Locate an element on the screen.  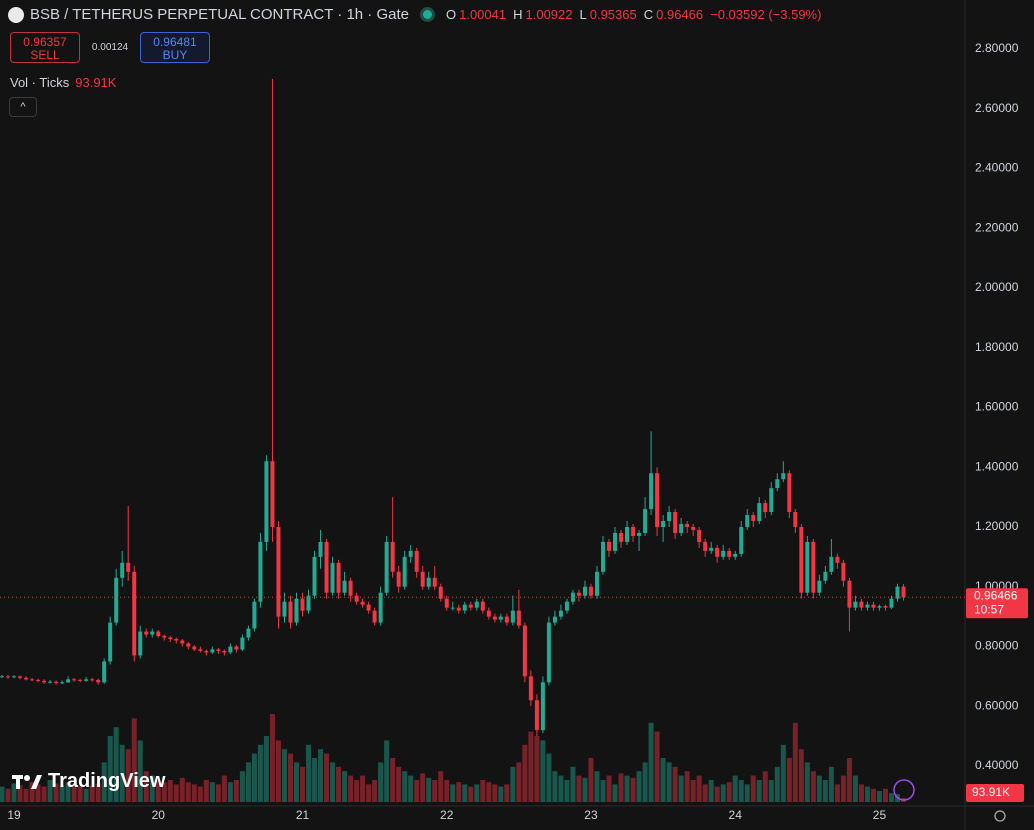
buy-button: 0.96481 BUY is located at coordinates (175, 47).